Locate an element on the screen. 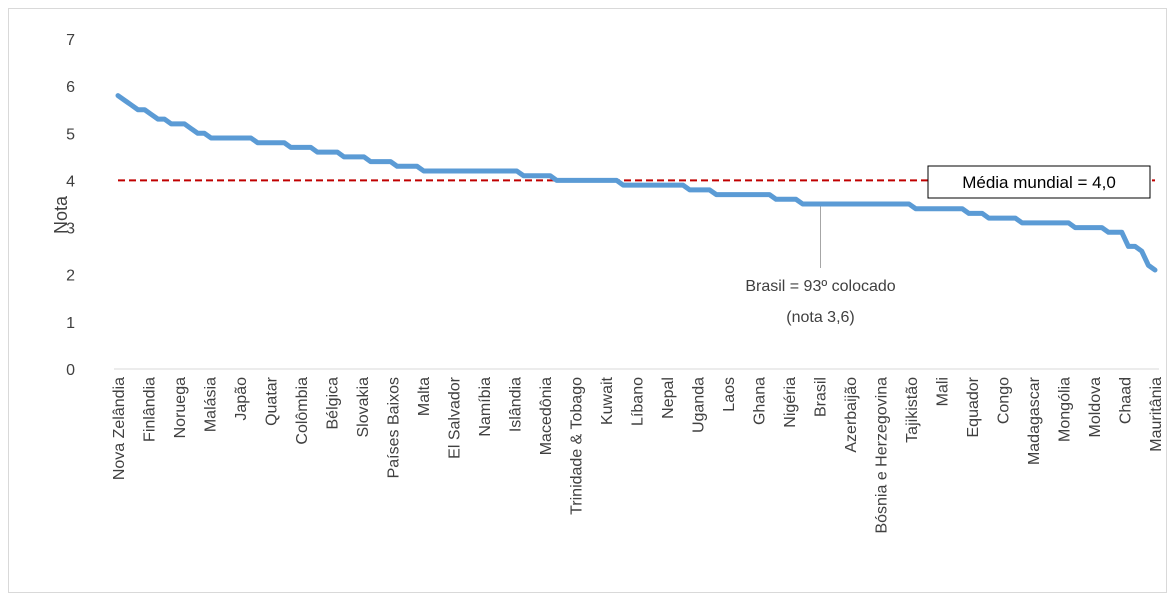  x-tick-label: Japão is located at coordinates (241, 399).